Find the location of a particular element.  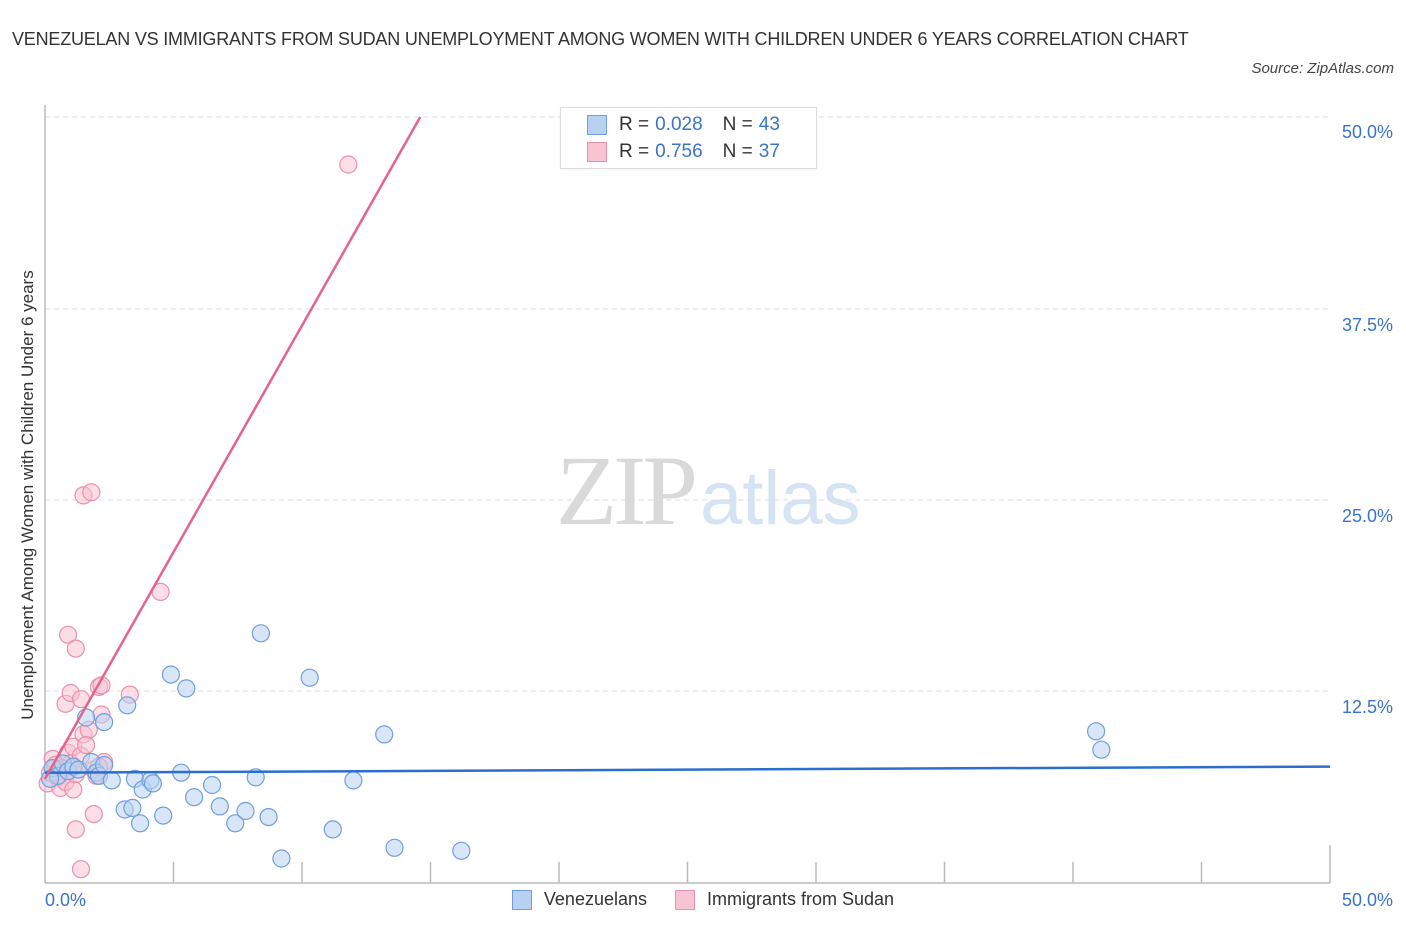

n-value: 37 is located at coordinates (769, 151).